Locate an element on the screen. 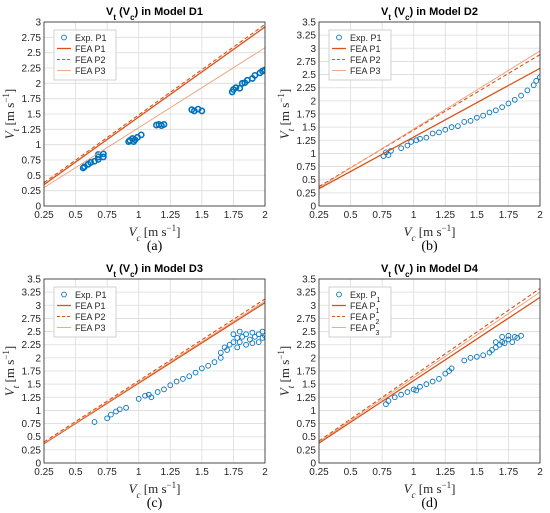  legend-box is located at coordinates (360, 55).